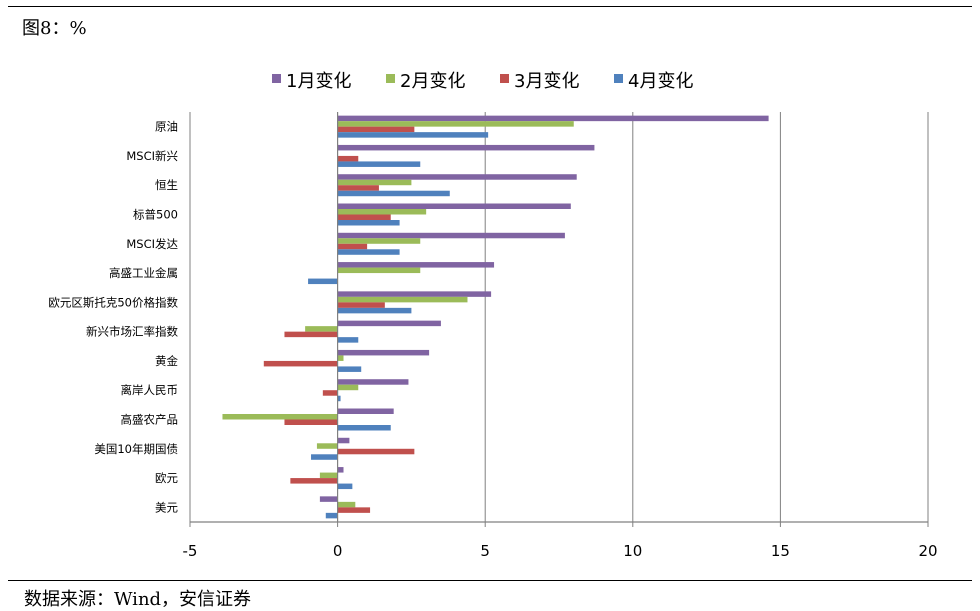 The image size is (980, 611). What do you see at coordinates (432, 81) in the screenshot?
I see `legend-entry: 2月变化` at bounding box center [432, 81].